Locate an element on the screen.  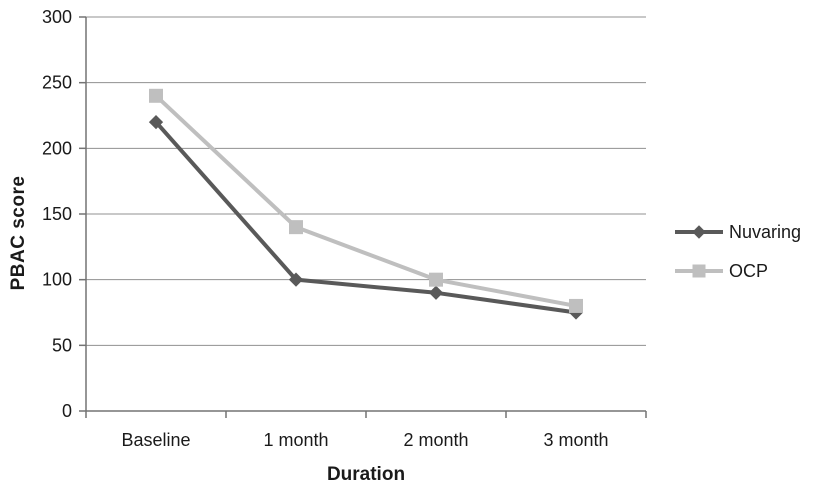
data-point-ocp-2-month is located at coordinates (436, 279).